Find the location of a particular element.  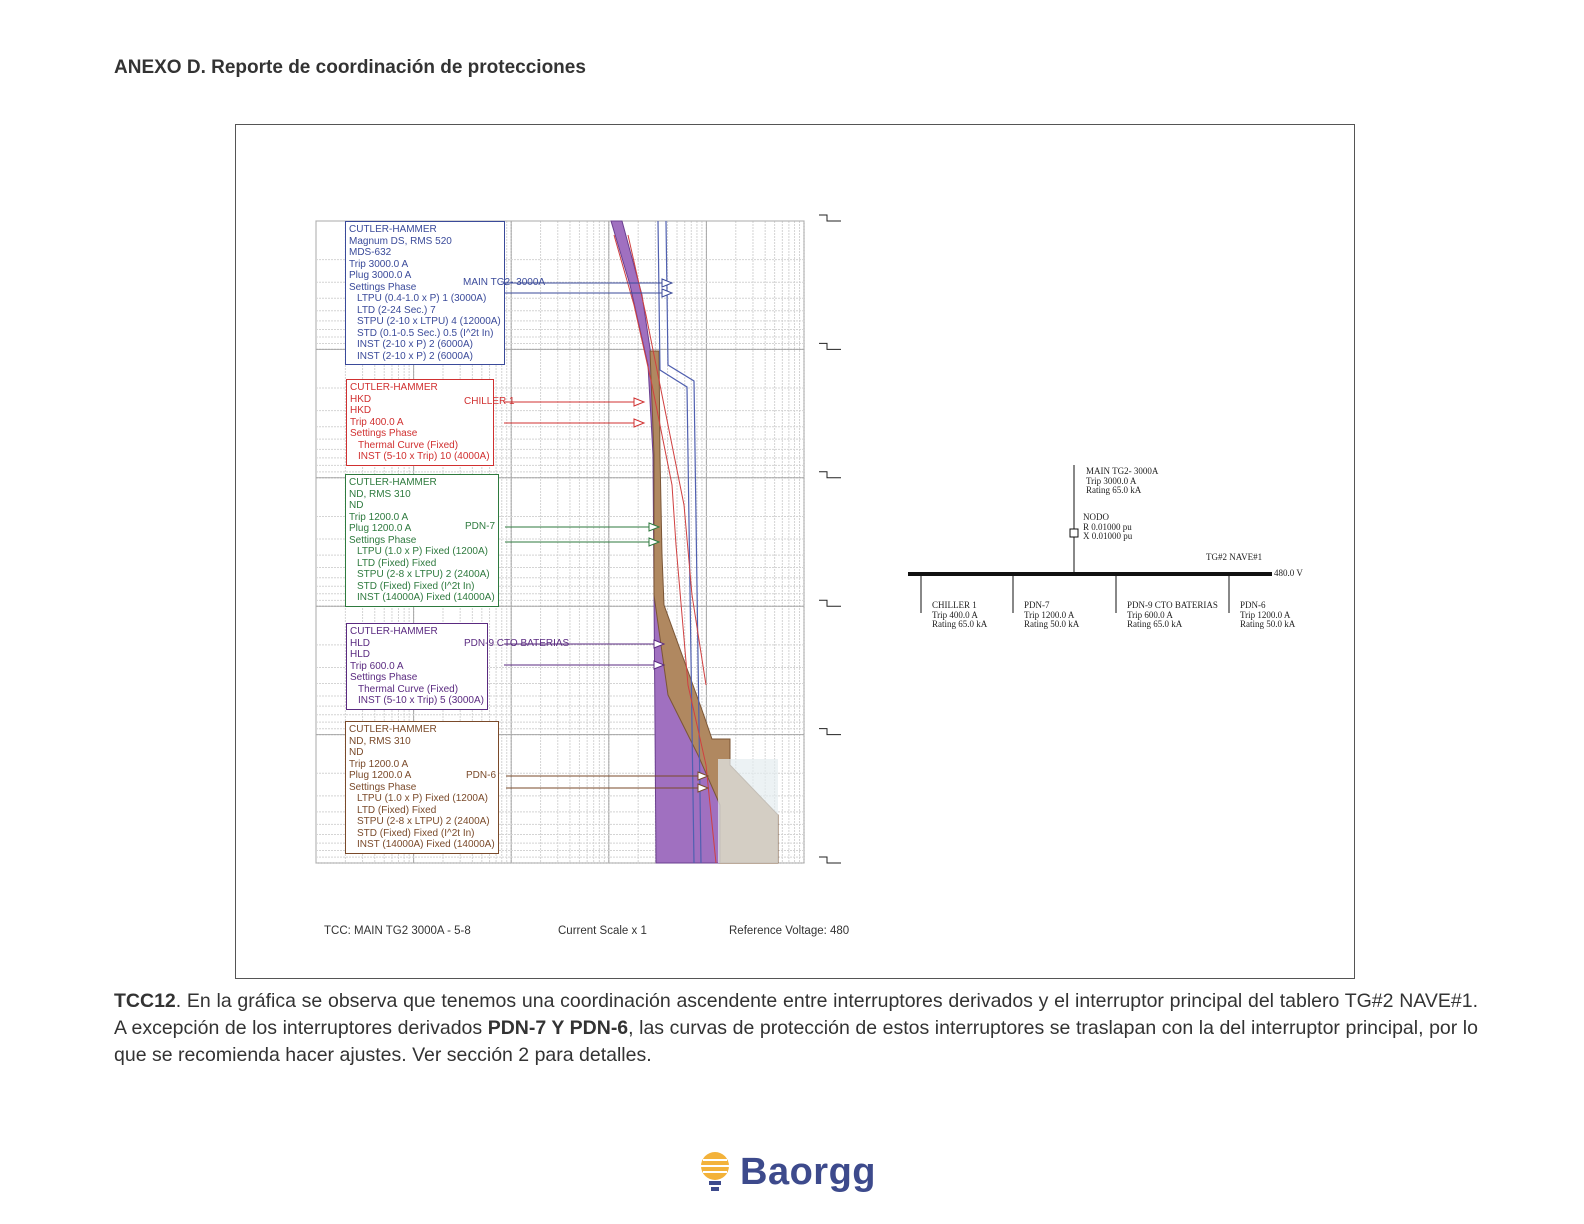

branch-label: PDN-6 Trip 1200.0 A Rating 50.0 kA is located at coordinates (1268, 615).